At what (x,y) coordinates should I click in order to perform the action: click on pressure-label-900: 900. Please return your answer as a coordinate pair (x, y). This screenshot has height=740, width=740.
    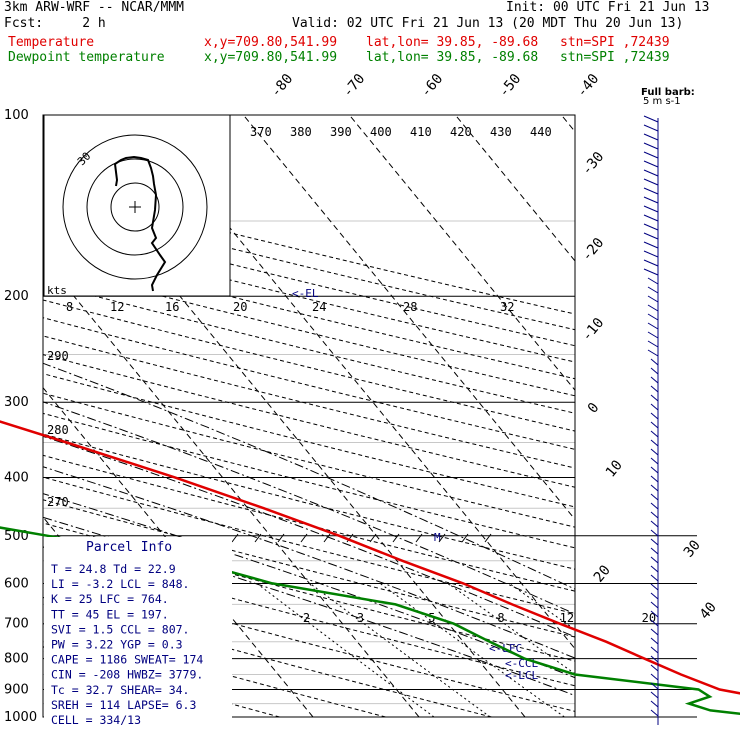
    Looking at the image, I should click on (16, 689).